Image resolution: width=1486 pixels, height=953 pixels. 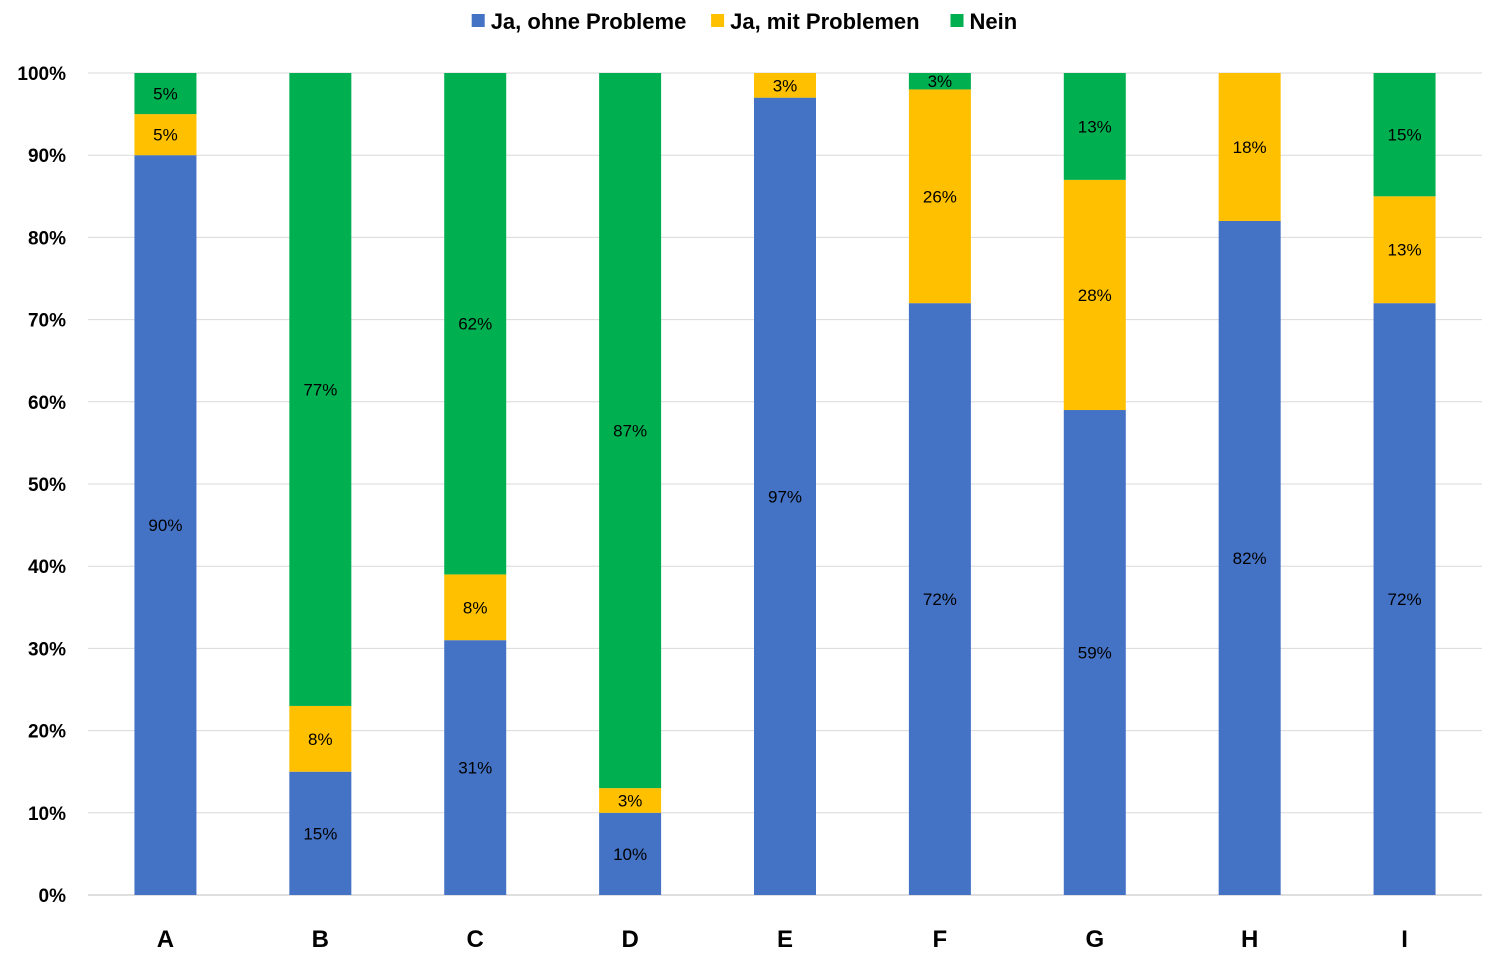 I want to click on y-tick-label: 80%, so click(x=47, y=238).